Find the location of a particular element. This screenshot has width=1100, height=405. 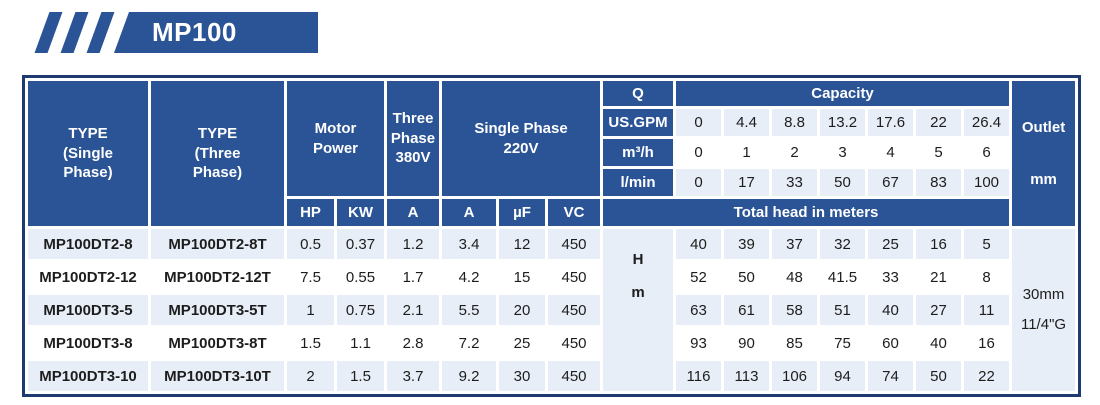

cell-head-value: 52 is located at coordinates (698, 277).